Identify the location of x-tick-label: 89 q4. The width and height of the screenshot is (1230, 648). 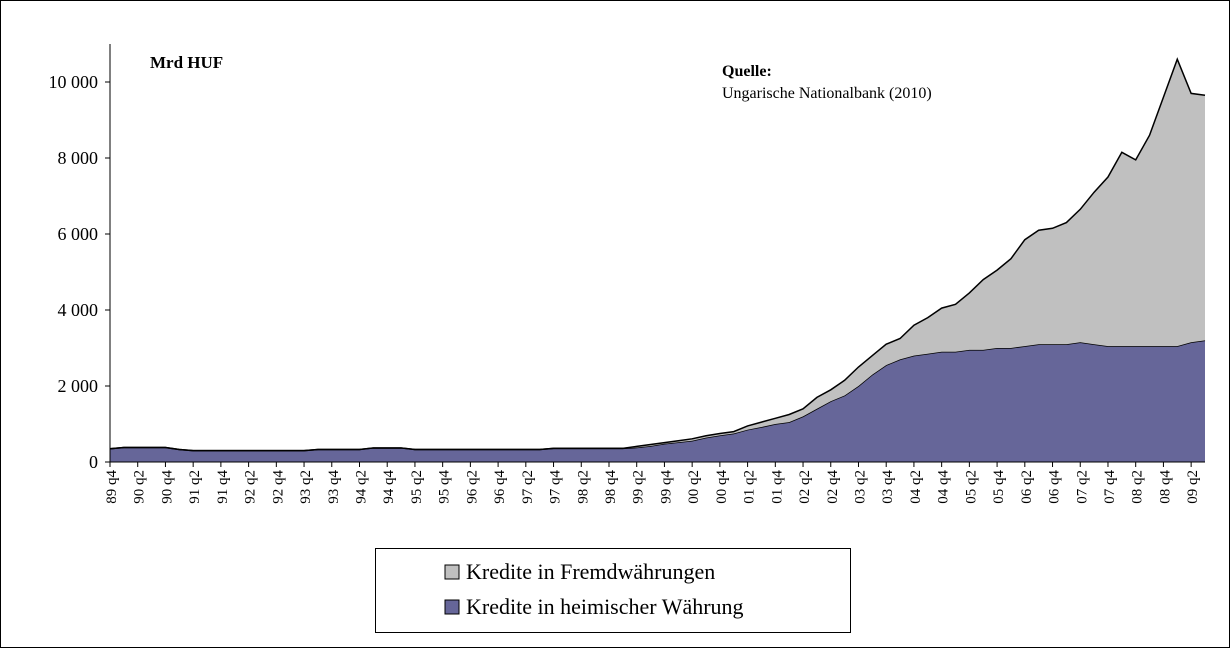
(112, 487).